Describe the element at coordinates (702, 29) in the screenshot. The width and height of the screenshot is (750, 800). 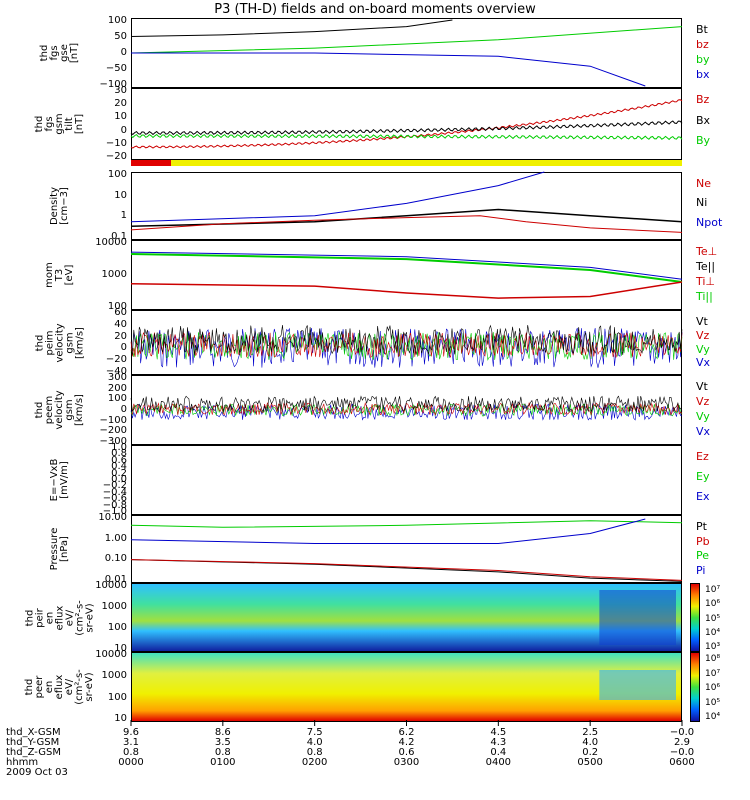
I see `panel-0-legend: Bt` at that location.